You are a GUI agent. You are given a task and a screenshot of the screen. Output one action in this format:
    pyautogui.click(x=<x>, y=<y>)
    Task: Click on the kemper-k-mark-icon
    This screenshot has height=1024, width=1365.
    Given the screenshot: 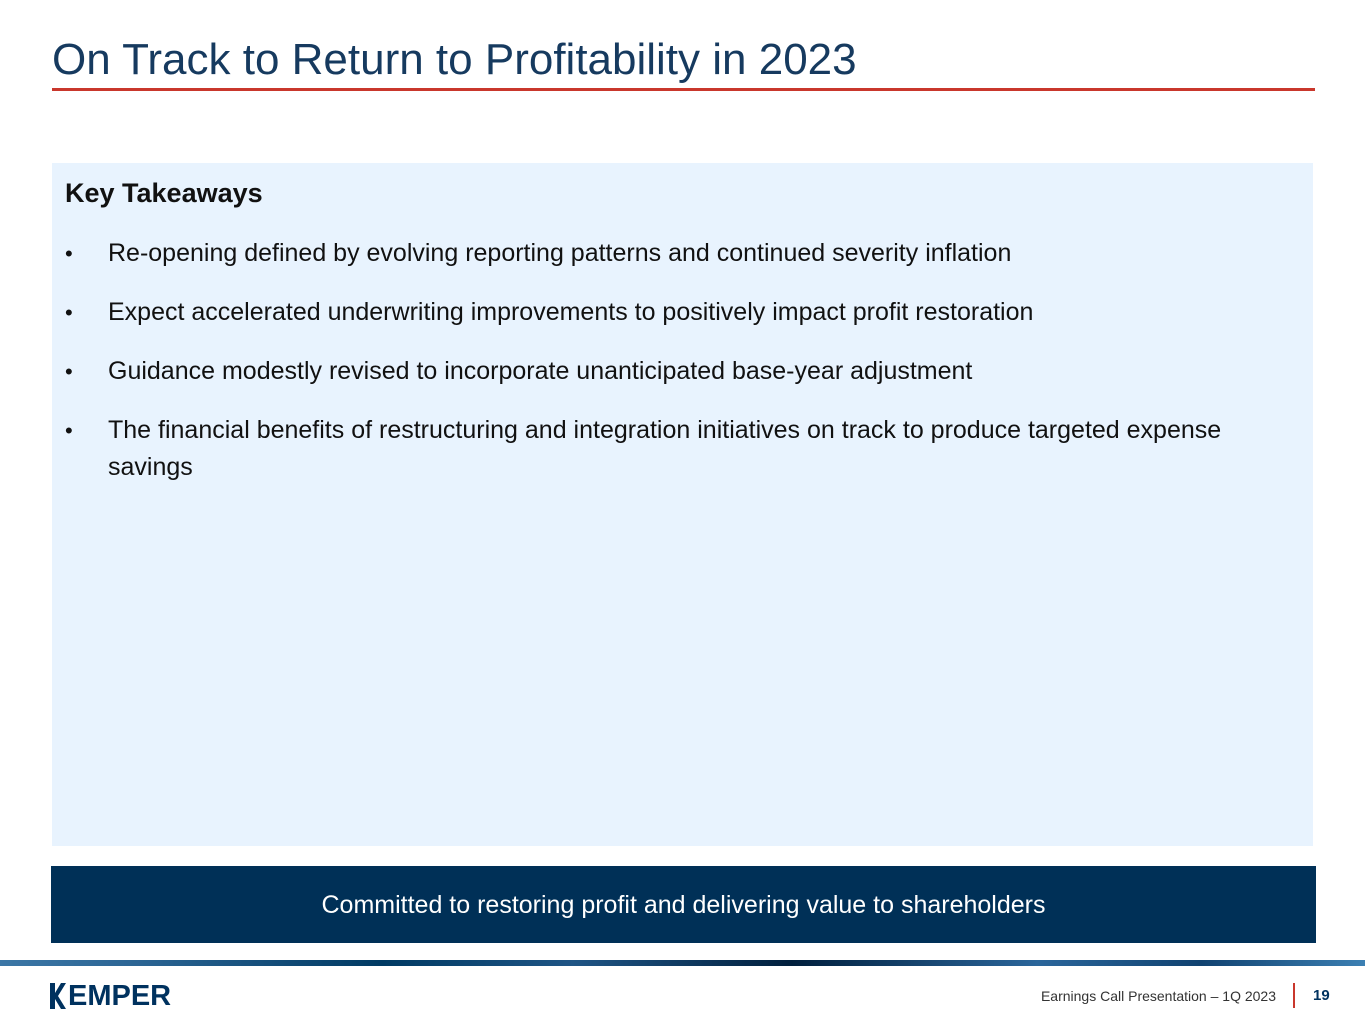 What is the action you would take?
    pyautogui.click(x=58, y=996)
    